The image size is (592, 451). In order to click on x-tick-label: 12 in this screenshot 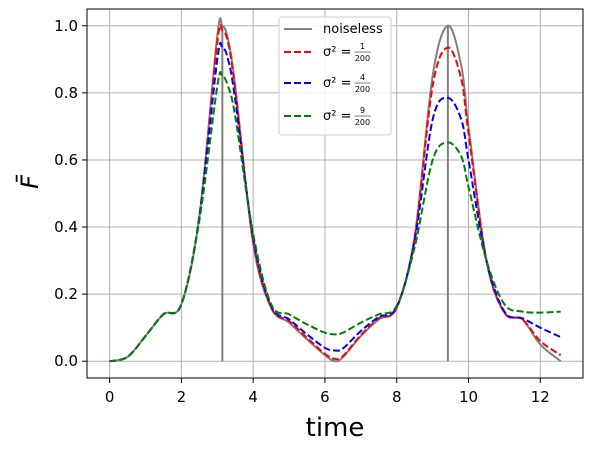, I will do `click(540, 397)`.